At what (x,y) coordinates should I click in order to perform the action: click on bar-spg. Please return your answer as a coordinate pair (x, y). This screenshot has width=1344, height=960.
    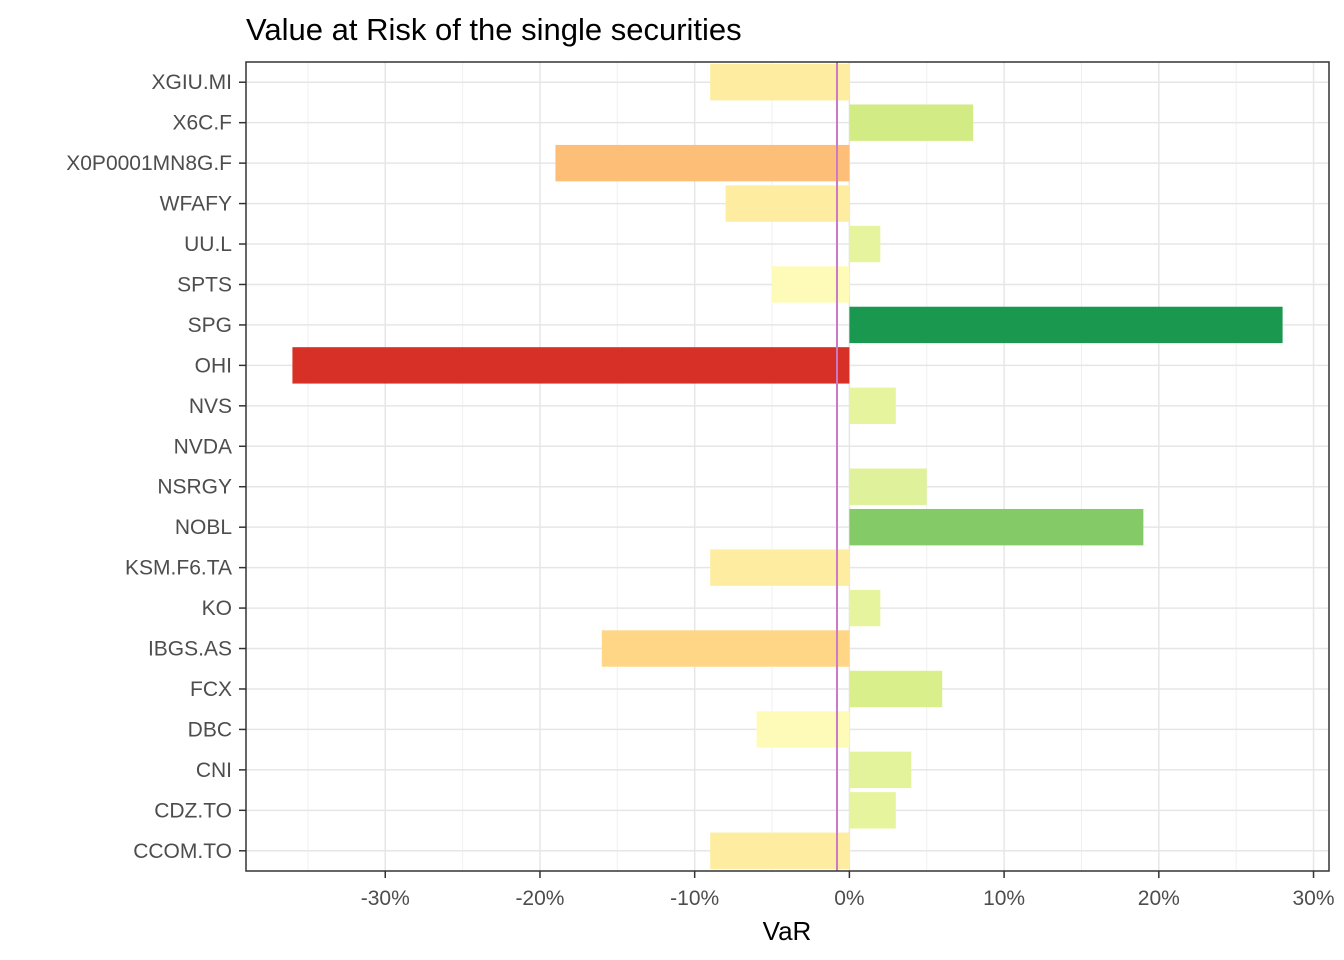
    Looking at the image, I should click on (1066, 325).